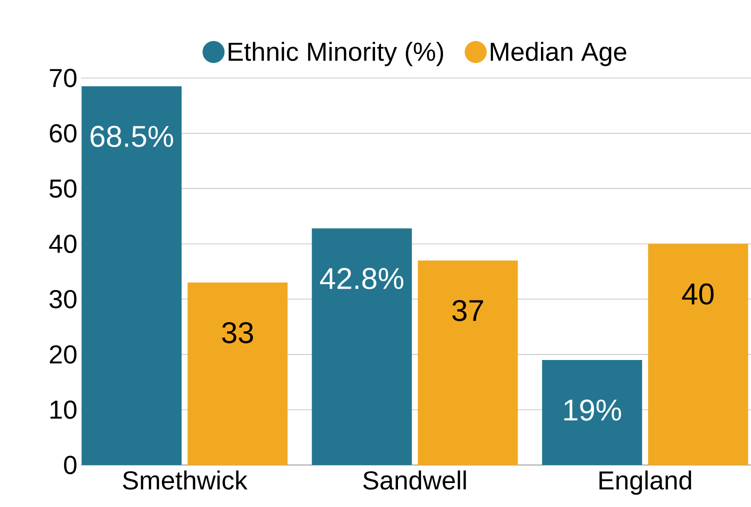  I want to click on data-label: 19%, so click(593, 410).